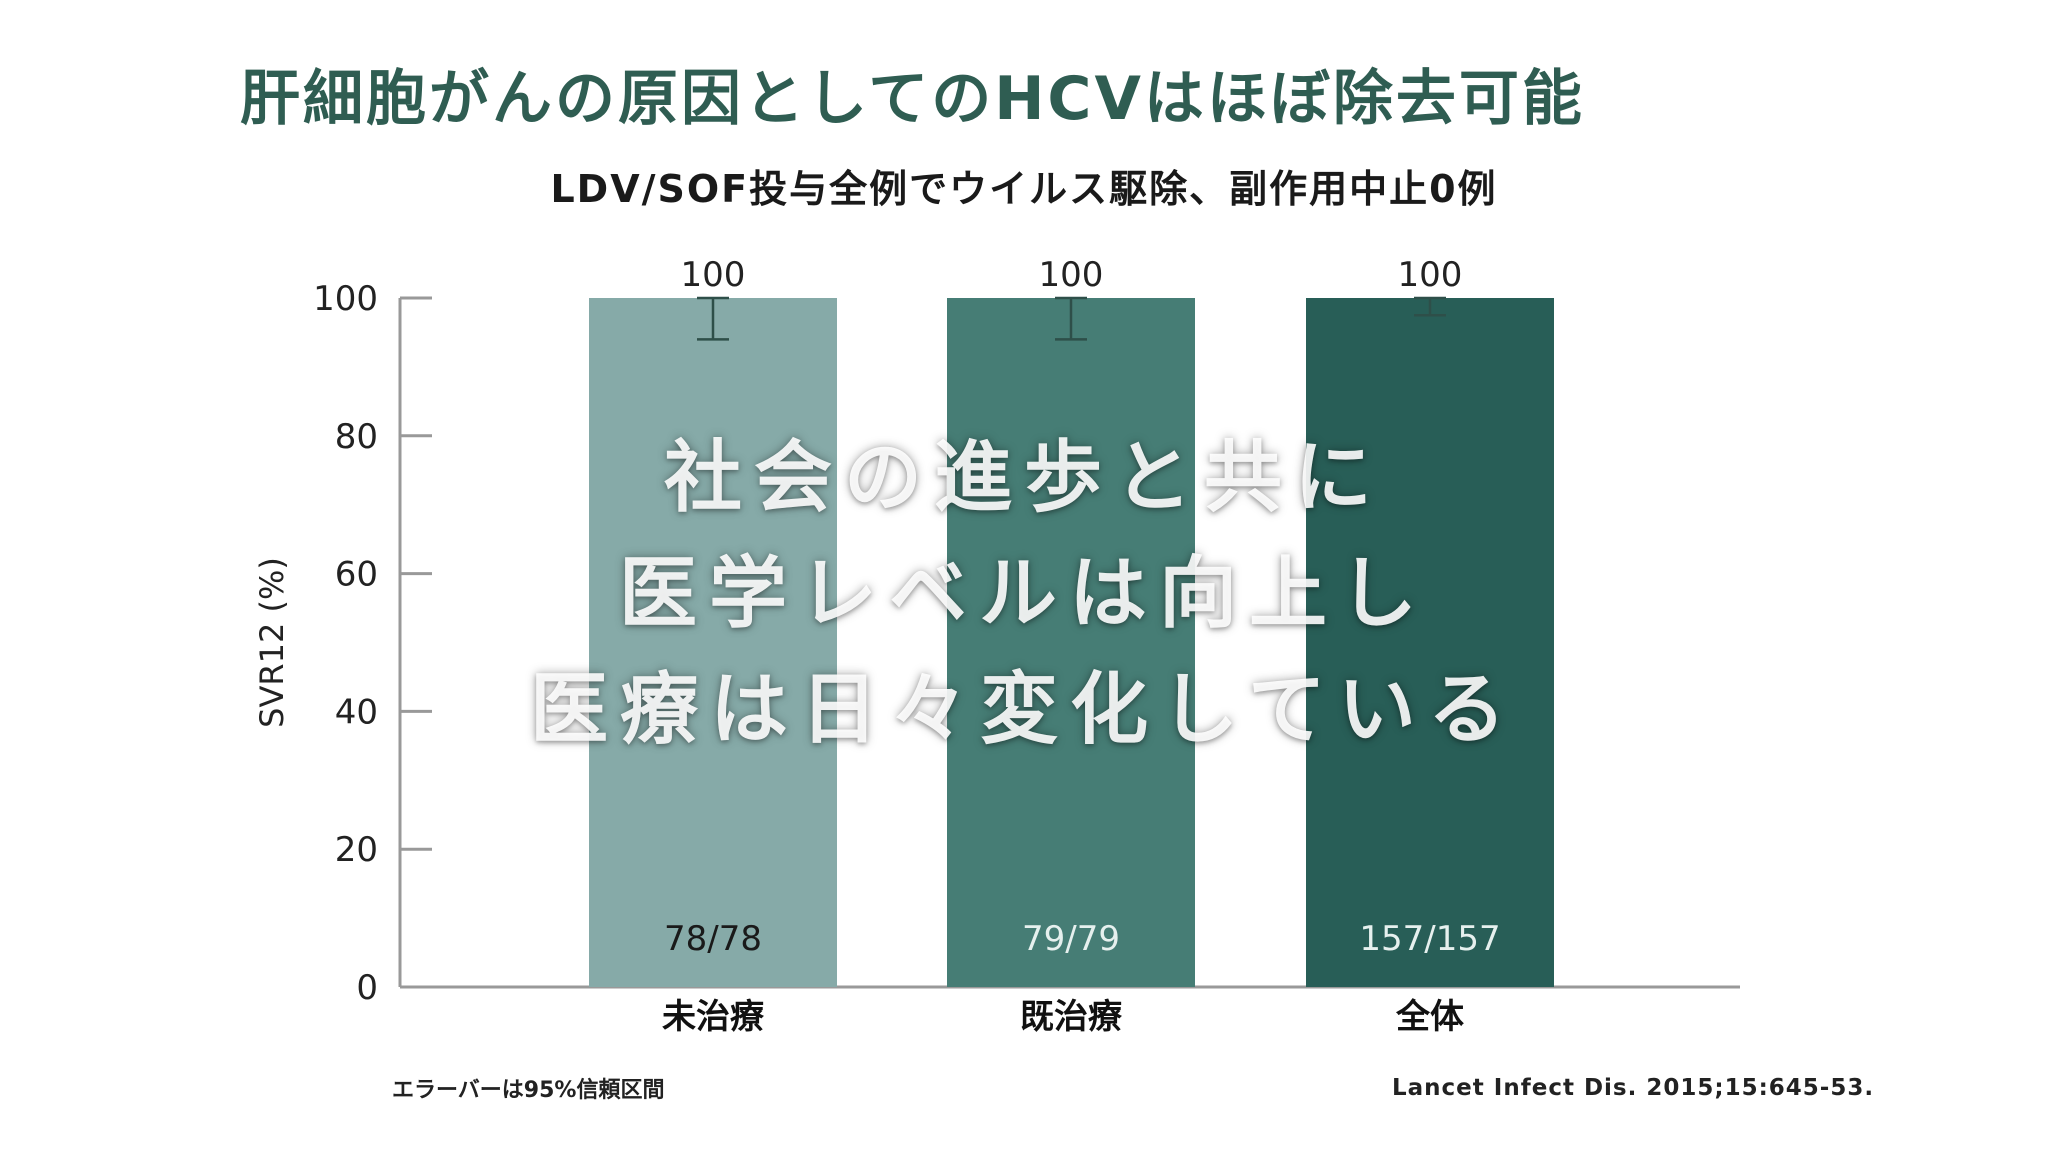  Describe the element at coordinates (912, 99) in the screenshot. I see `page-title: 肝細胞がんの原因としてのHCVはほぼ除去可能` at that location.